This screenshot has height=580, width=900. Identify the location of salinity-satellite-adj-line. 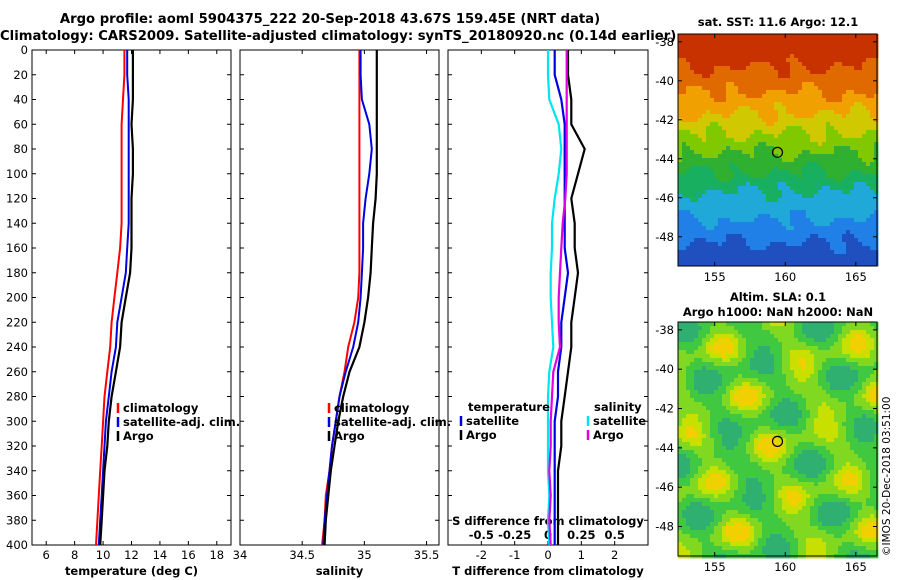
(347, 298).